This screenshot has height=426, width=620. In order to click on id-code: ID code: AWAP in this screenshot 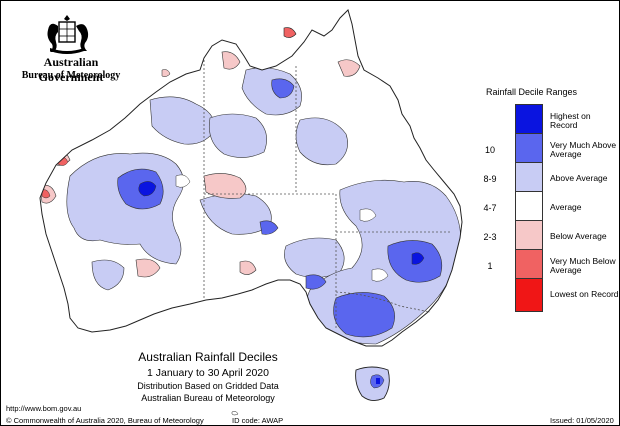, I will do `click(258, 420)`.